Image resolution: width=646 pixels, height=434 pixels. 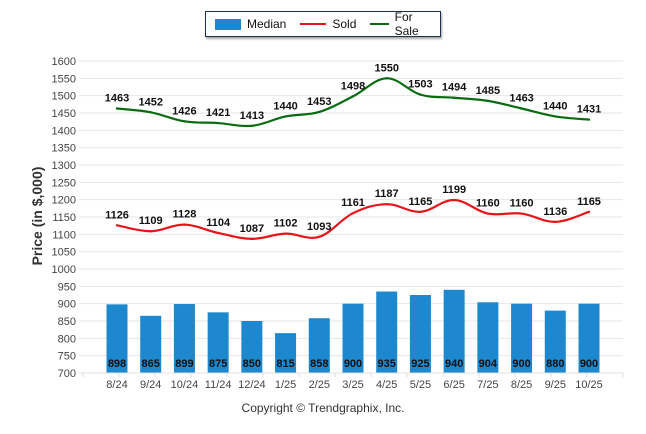 I want to click on legend-item-for-sale: For Sale, so click(x=398, y=24).